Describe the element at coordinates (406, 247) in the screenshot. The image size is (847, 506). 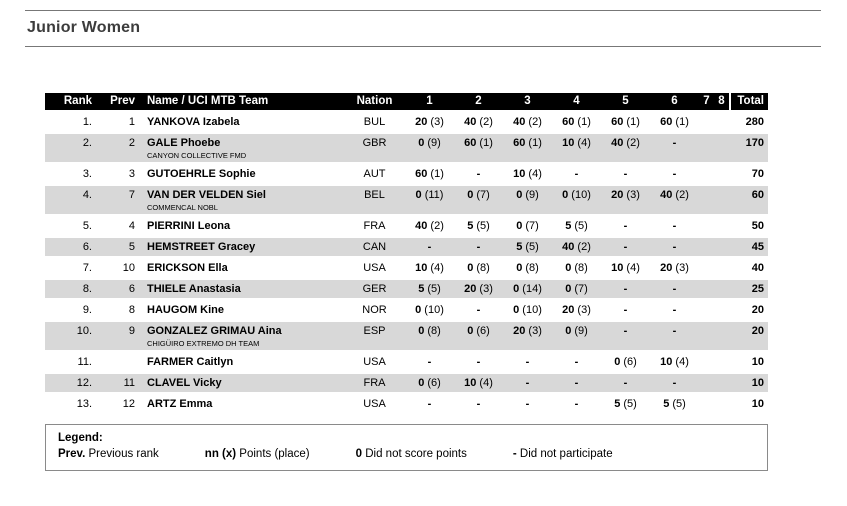
I see `table-row: 6. 5 HEMSTREET Gracey CAN - -5 (5) 40 (2) - -45` at that location.